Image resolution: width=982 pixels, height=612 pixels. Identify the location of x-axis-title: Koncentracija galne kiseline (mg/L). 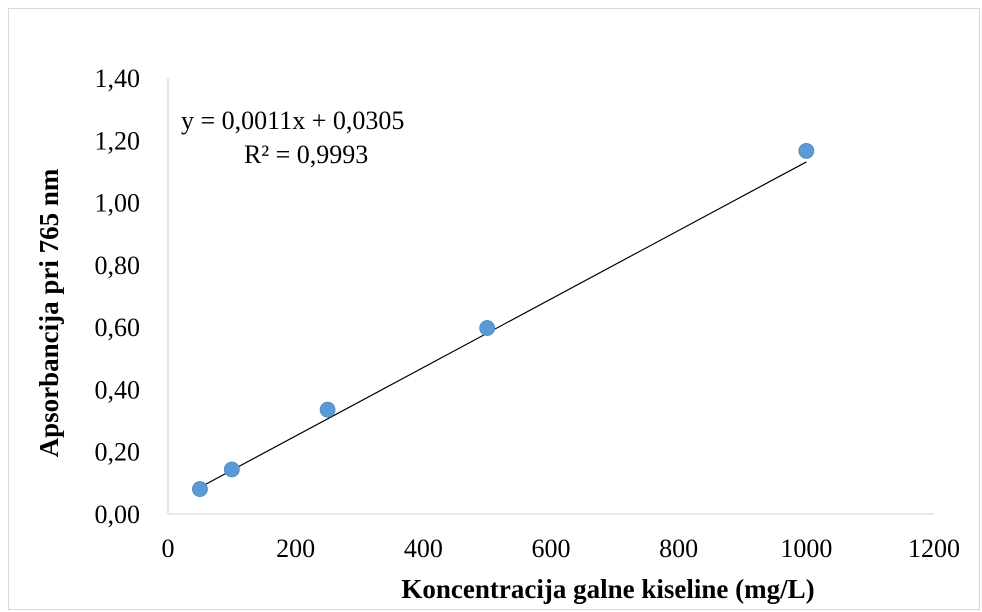
(607, 589).